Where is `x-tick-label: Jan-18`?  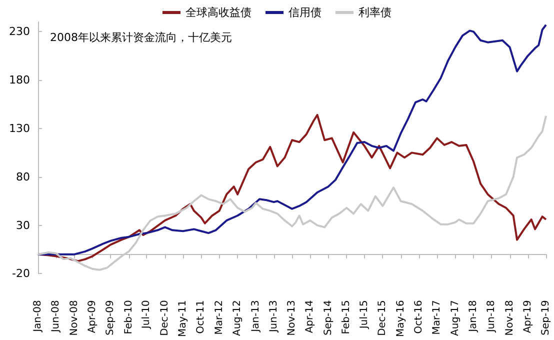
x-tick-label: Jan-18 is located at coordinates (474, 316).